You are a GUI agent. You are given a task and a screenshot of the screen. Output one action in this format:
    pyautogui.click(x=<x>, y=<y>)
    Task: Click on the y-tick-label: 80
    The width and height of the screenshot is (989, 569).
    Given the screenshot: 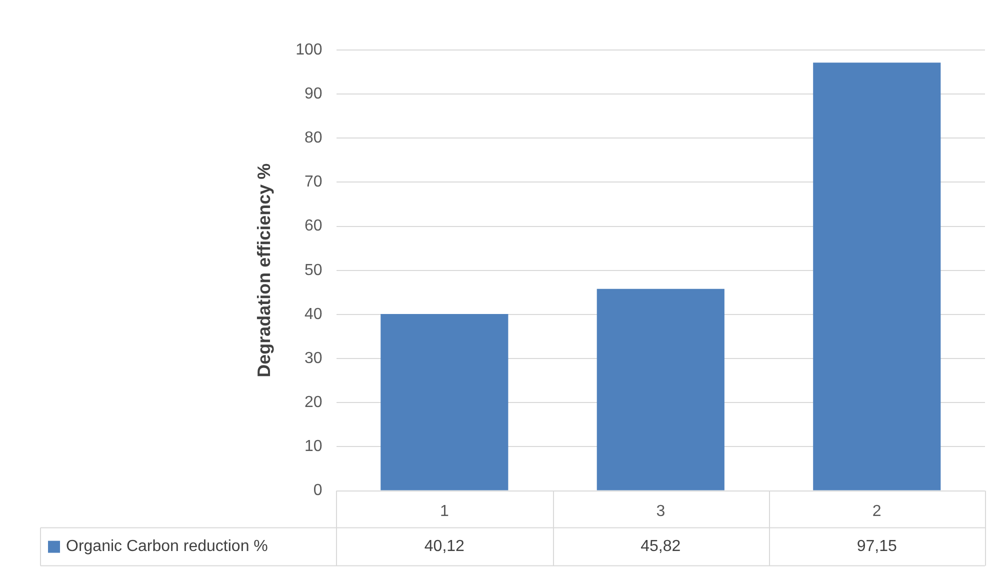 What is the action you would take?
    pyautogui.click(x=313, y=138)
    